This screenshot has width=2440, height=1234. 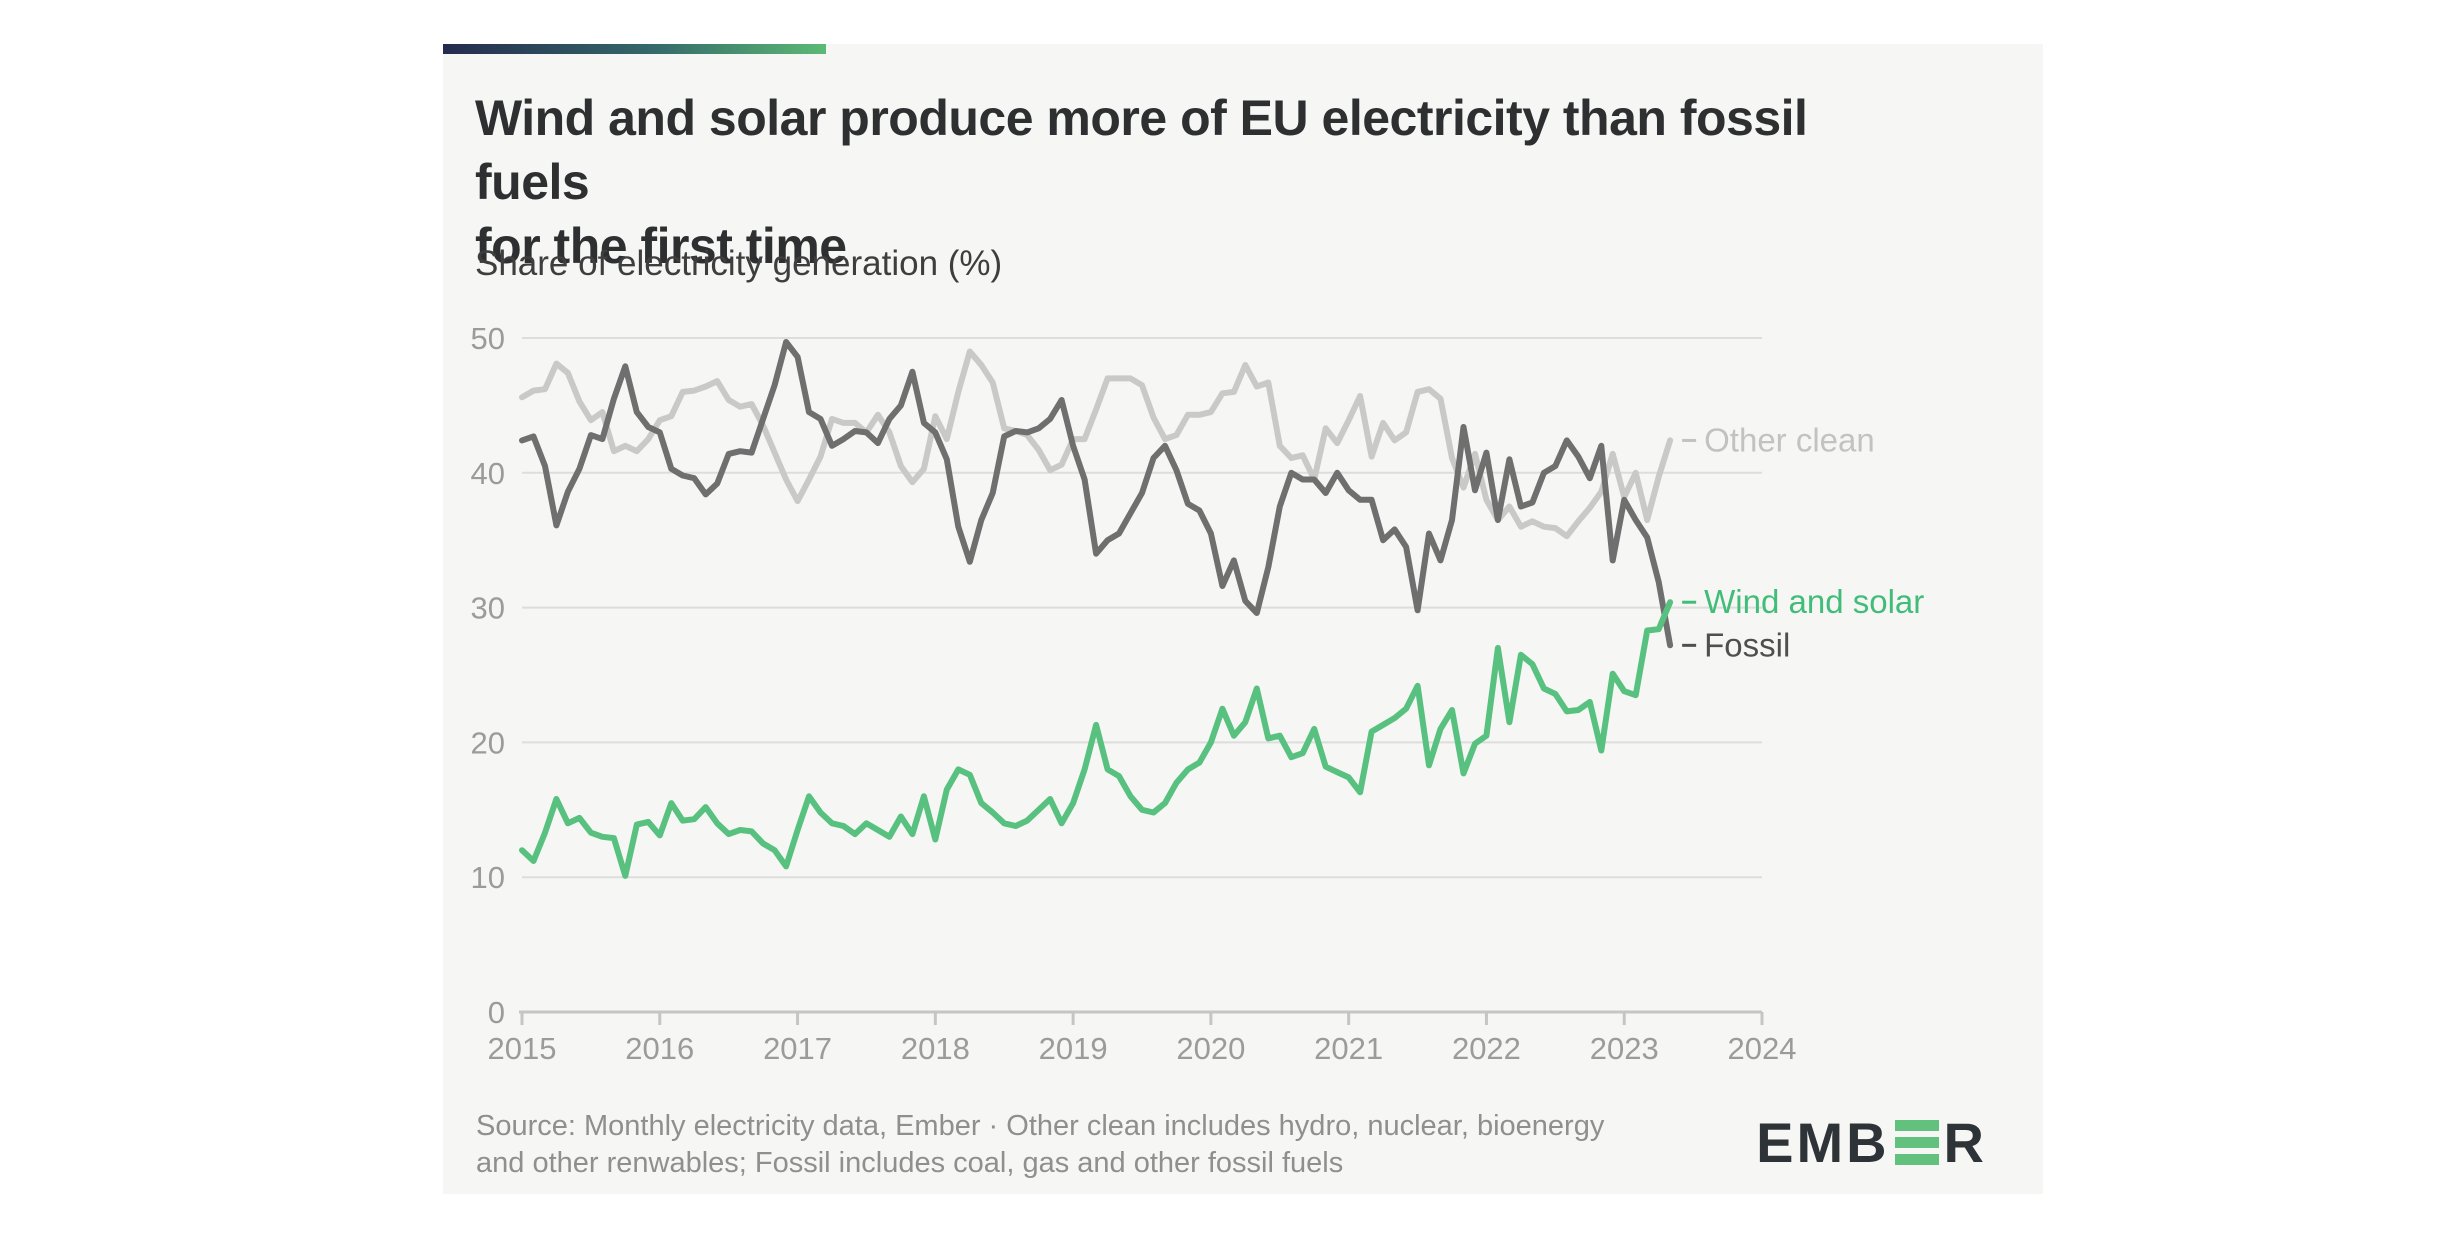 I want to click on legend-label-fossil: Fossil, so click(x=1747, y=644).